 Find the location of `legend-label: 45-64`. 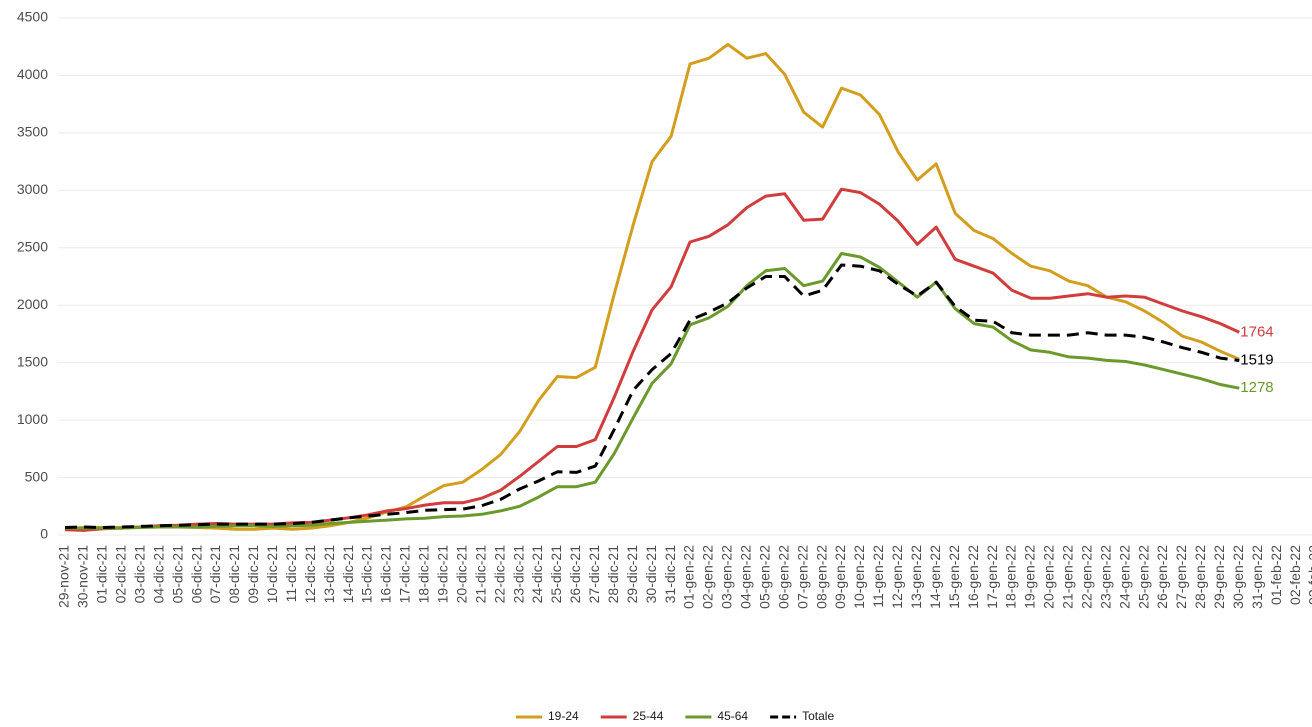

legend-label: 45-64 is located at coordinates (732, 716).